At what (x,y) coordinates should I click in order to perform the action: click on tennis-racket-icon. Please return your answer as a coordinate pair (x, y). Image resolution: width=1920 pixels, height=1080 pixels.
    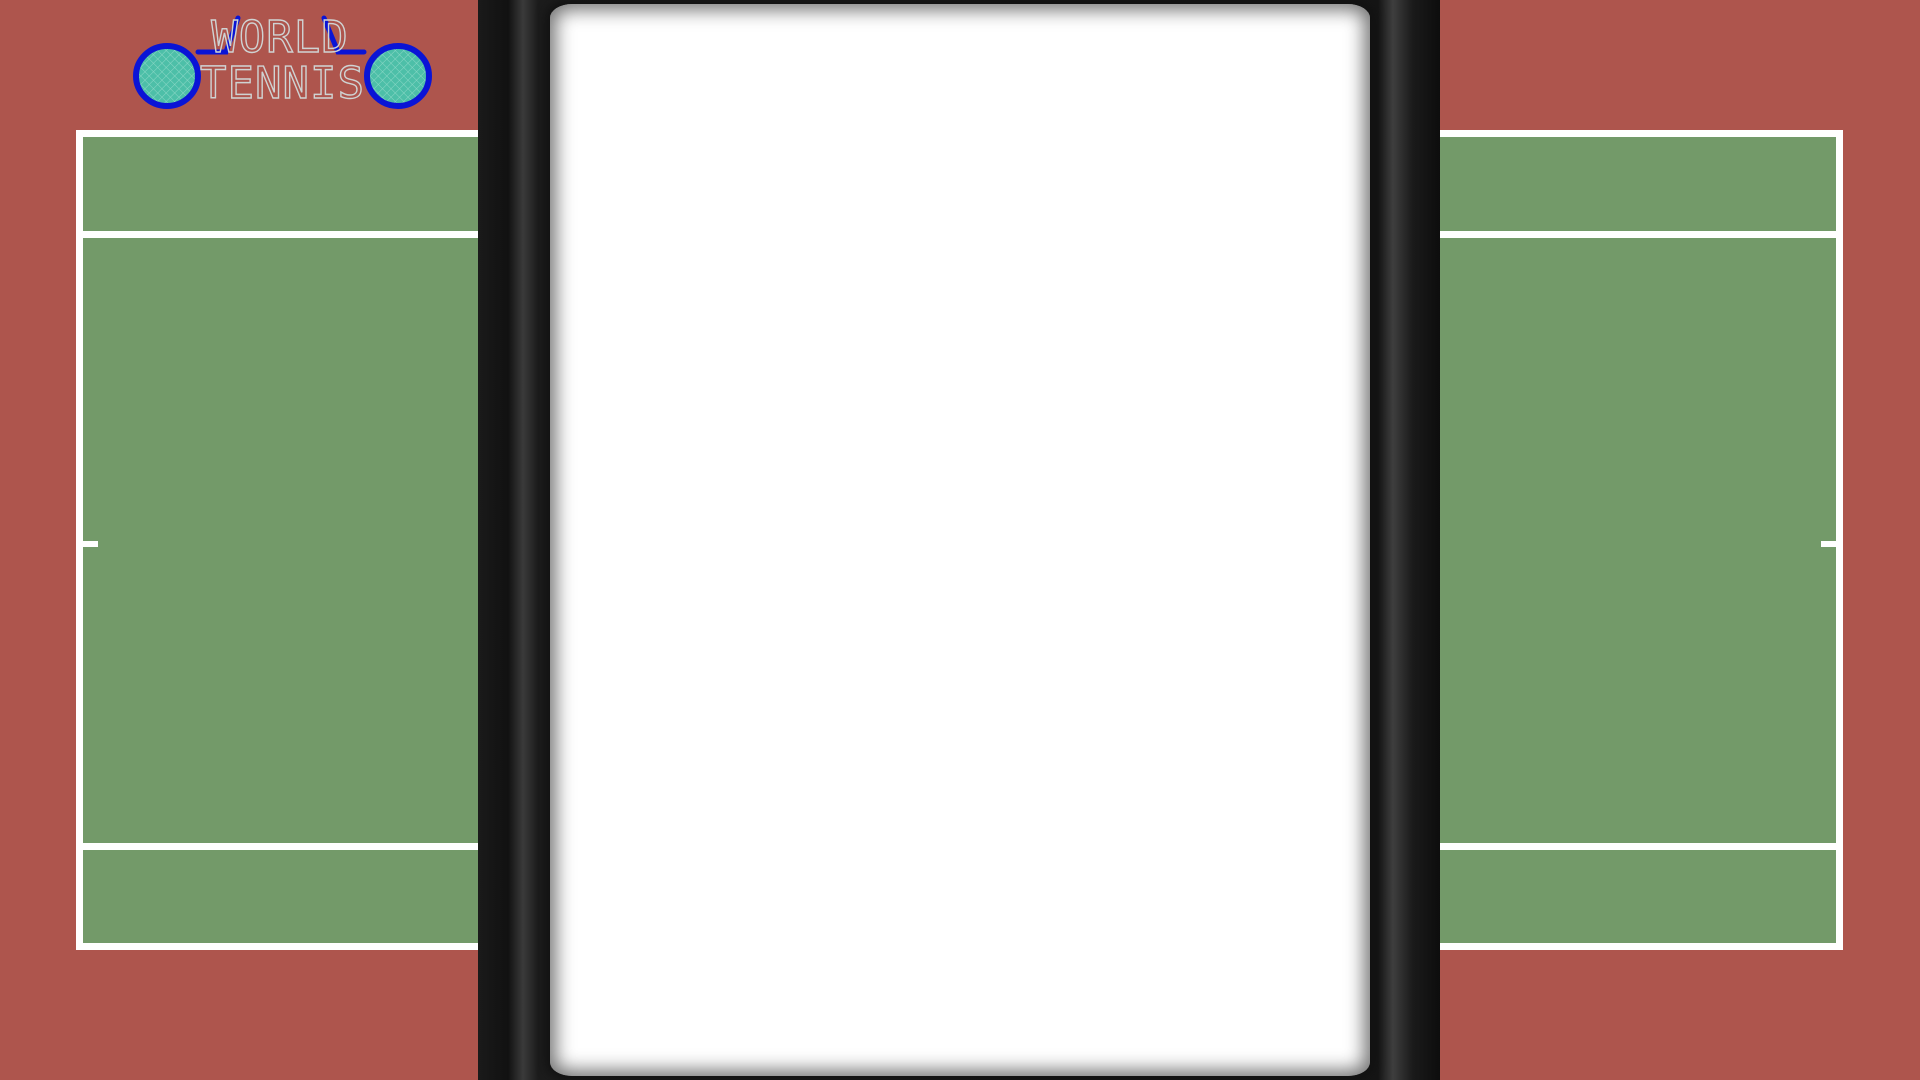
    Looking at the image, I should click on (282, 62).